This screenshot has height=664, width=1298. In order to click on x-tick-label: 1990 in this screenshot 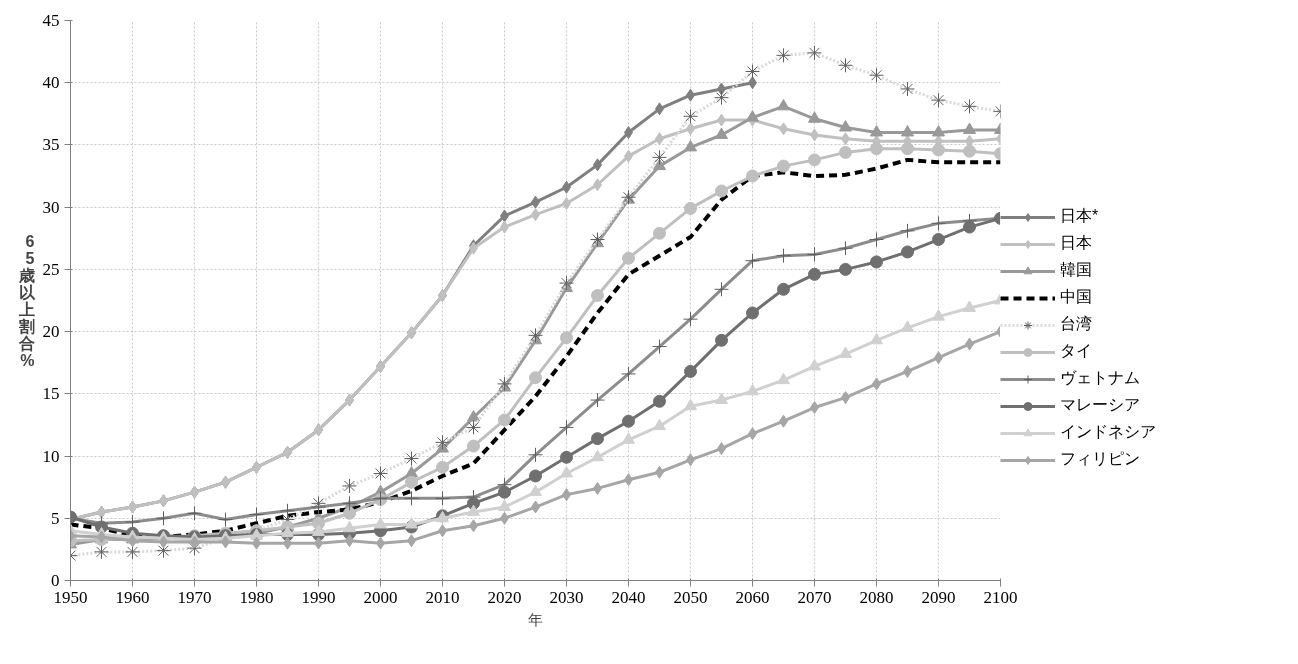, I will do `click(318, 597)`.